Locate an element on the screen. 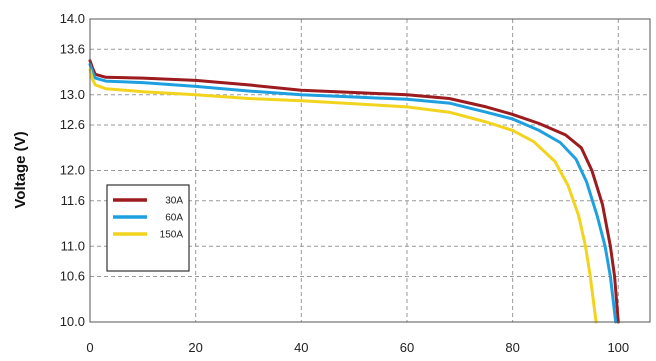 The width and height of the screenshot is (656, 361). y-tick-label-6: 13.0 is located at coordinates (72, 94).